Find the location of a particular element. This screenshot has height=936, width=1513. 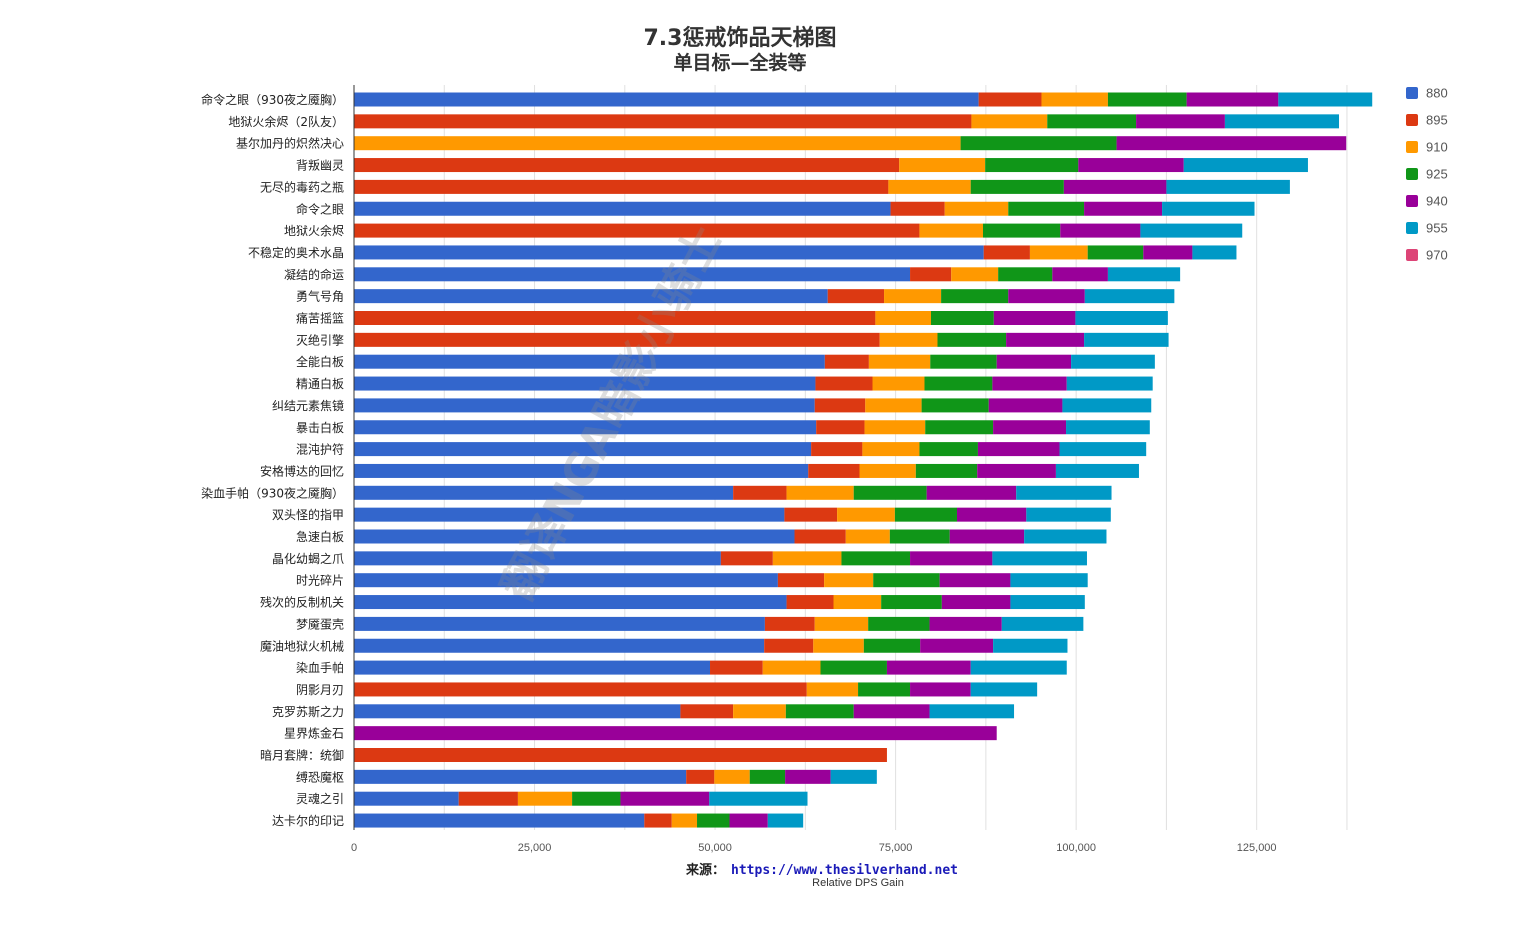

x-tick-label: 0 is located at coordinates (354, 848).